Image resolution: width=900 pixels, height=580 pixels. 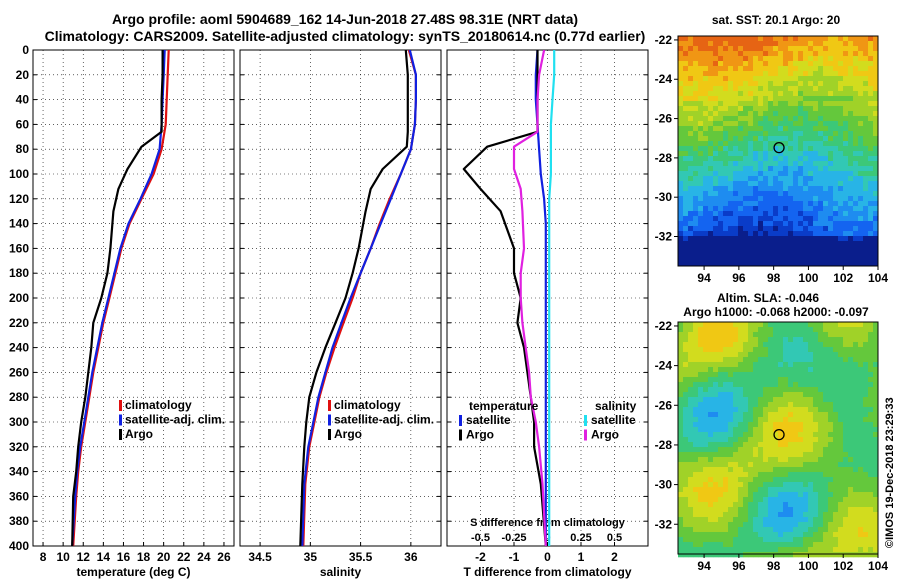 I want to click on x-tick-label: 36, so click(x=411, y=557).